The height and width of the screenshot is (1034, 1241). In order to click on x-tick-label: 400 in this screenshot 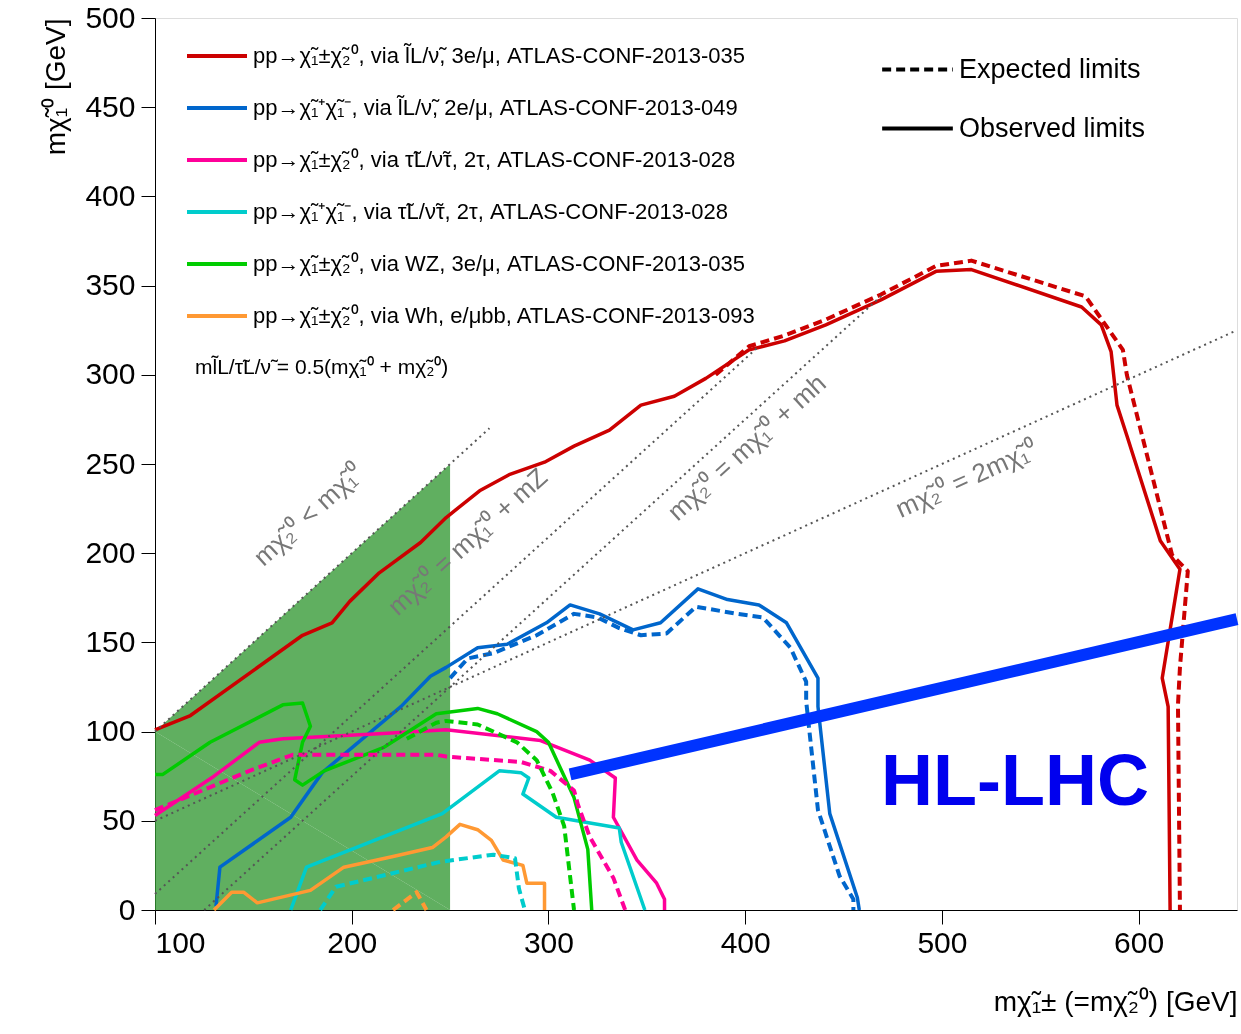, I will do `click(745, 942)`.